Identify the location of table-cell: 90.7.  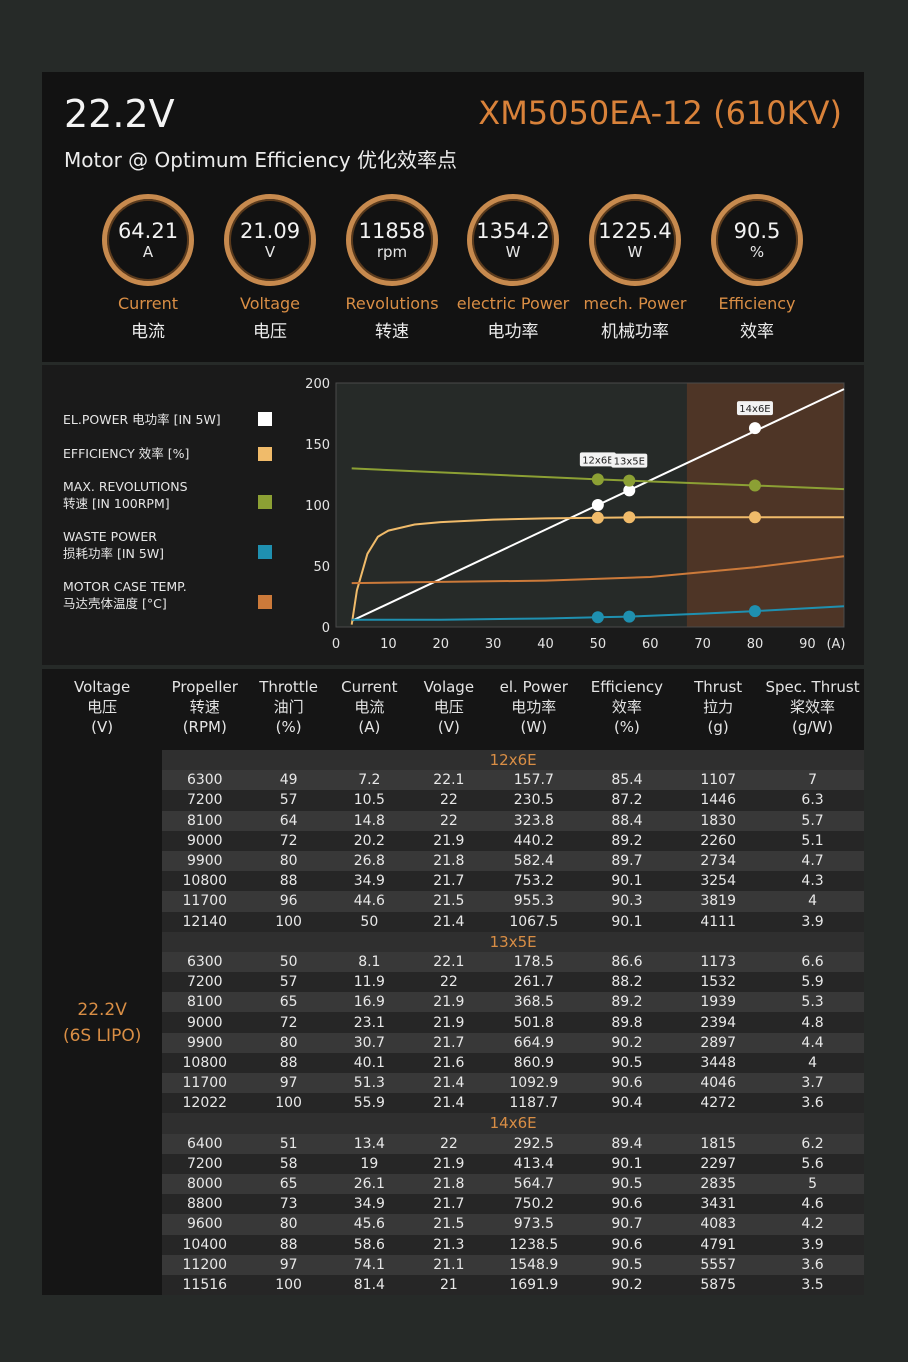
(627, 1224).